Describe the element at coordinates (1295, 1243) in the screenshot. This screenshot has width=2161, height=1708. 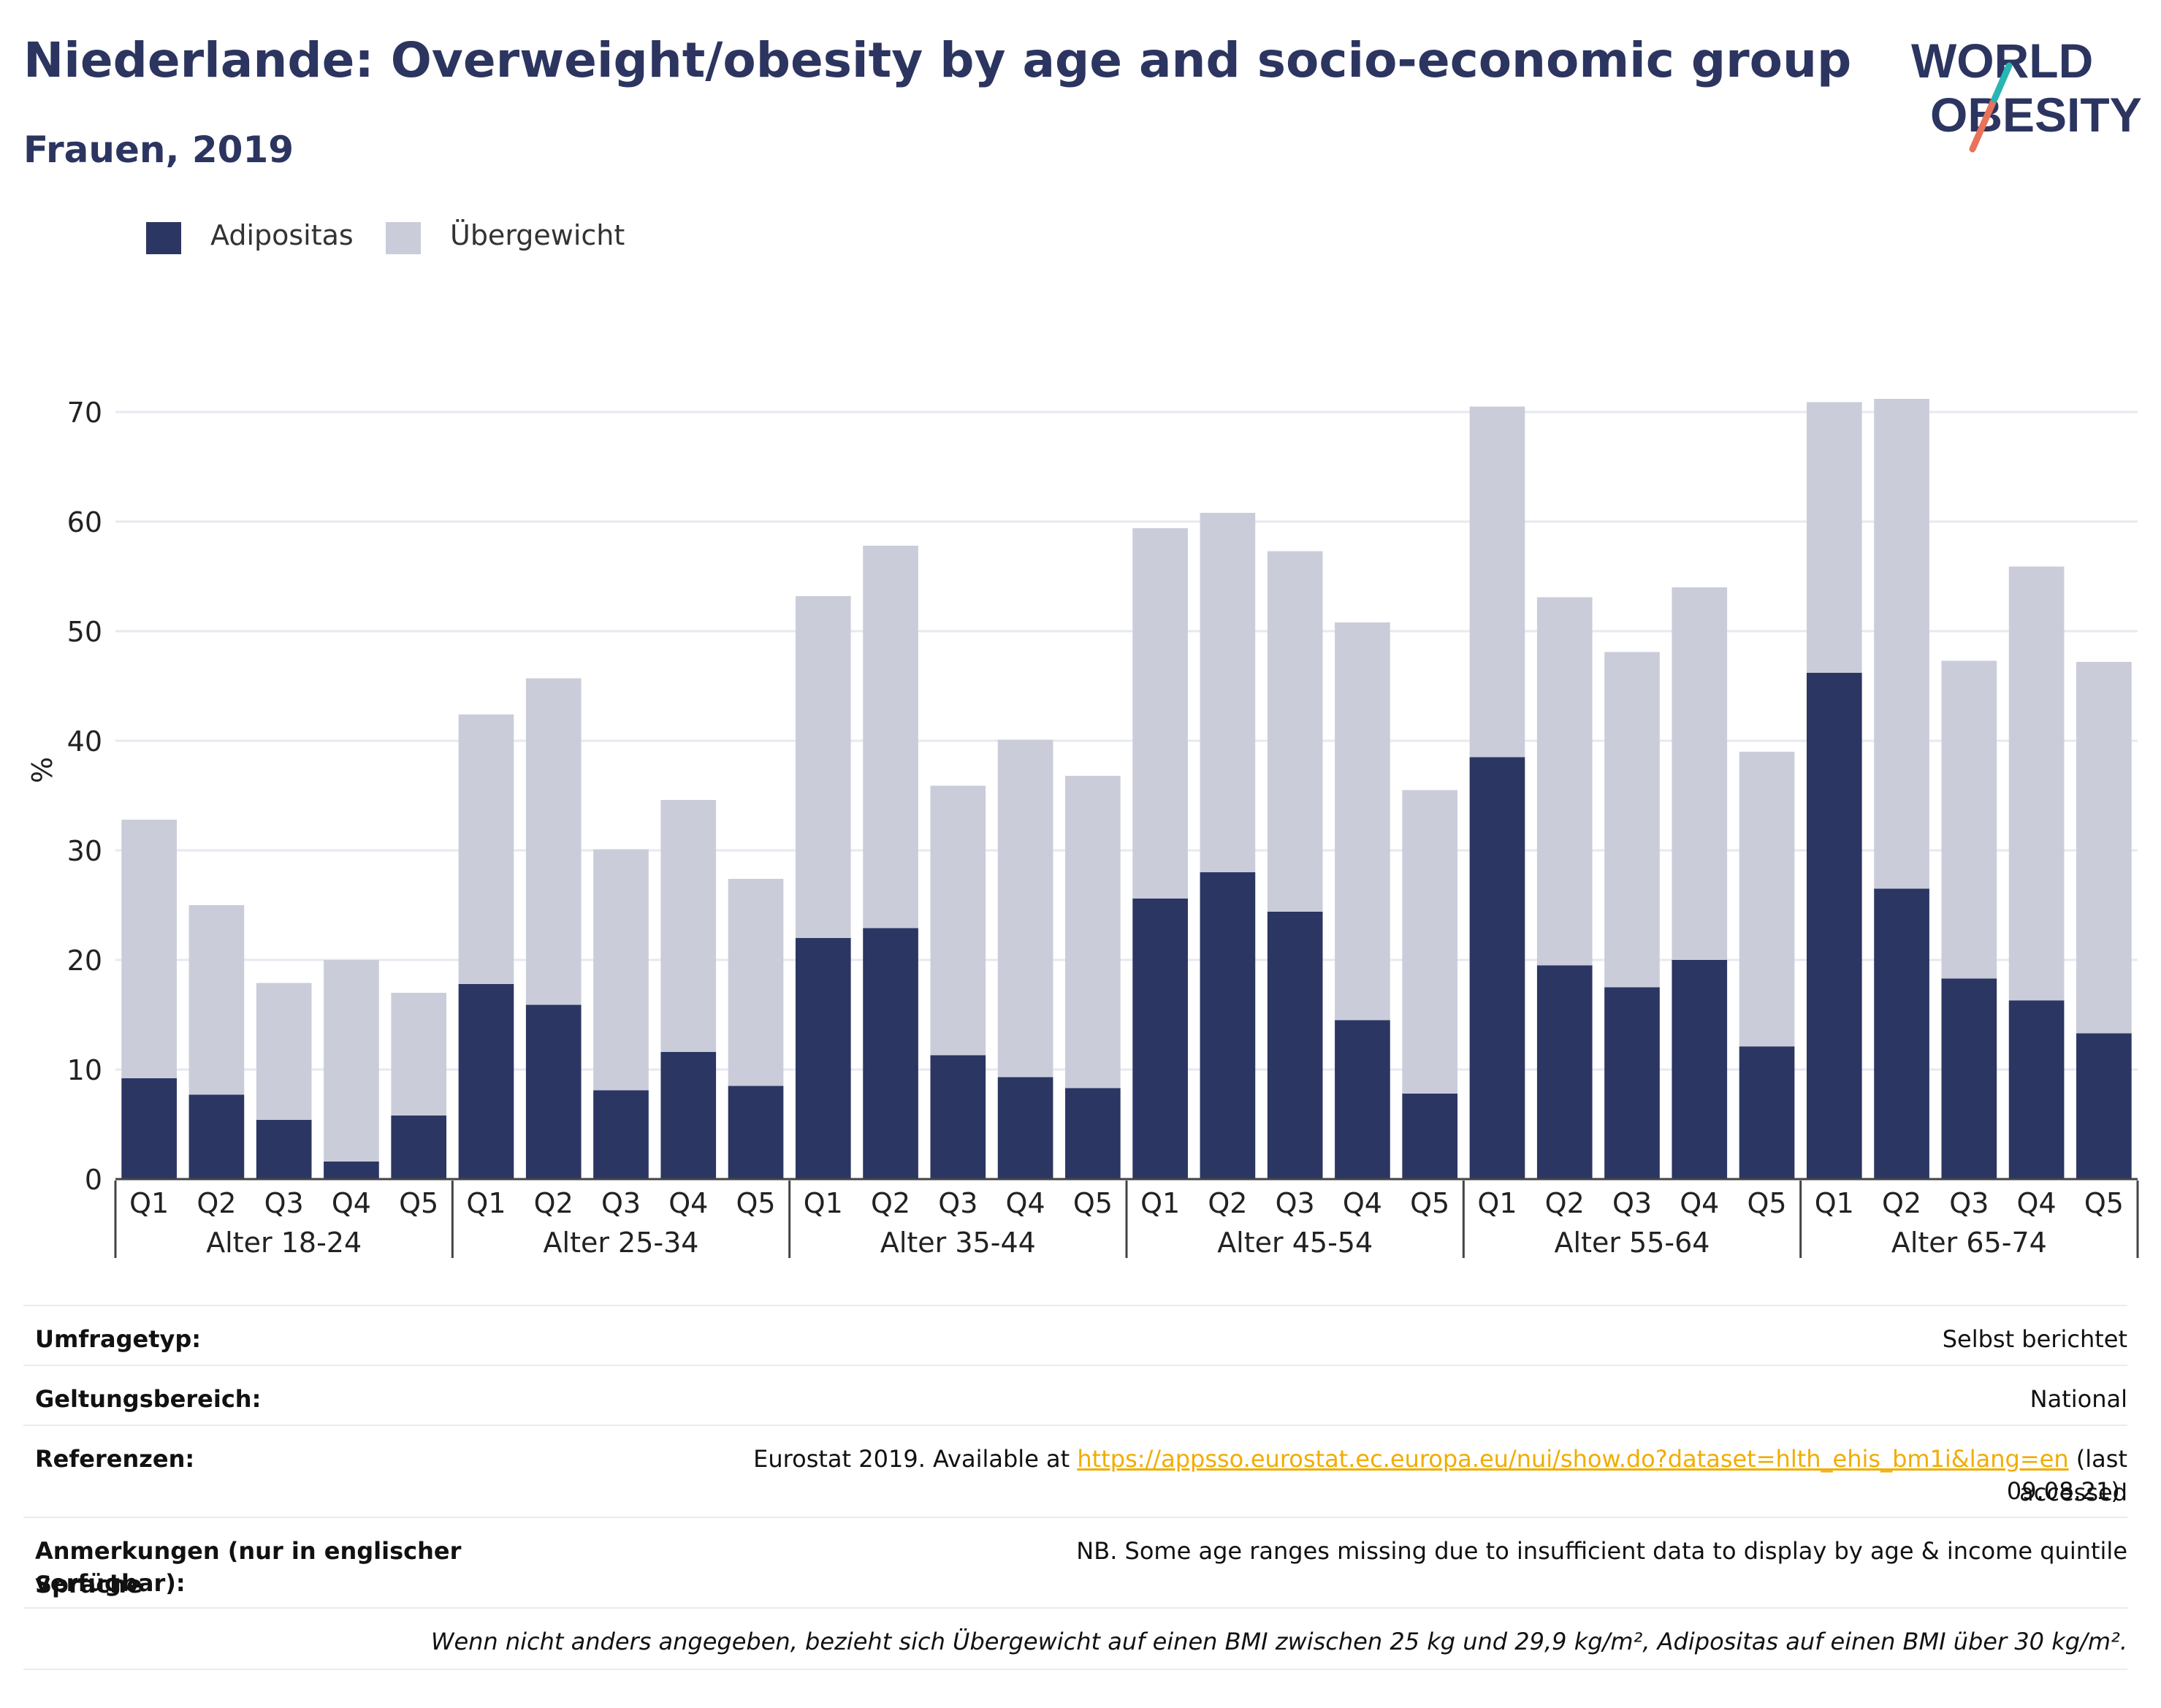
I see `group-label-3: Alter 45-54` at that location.